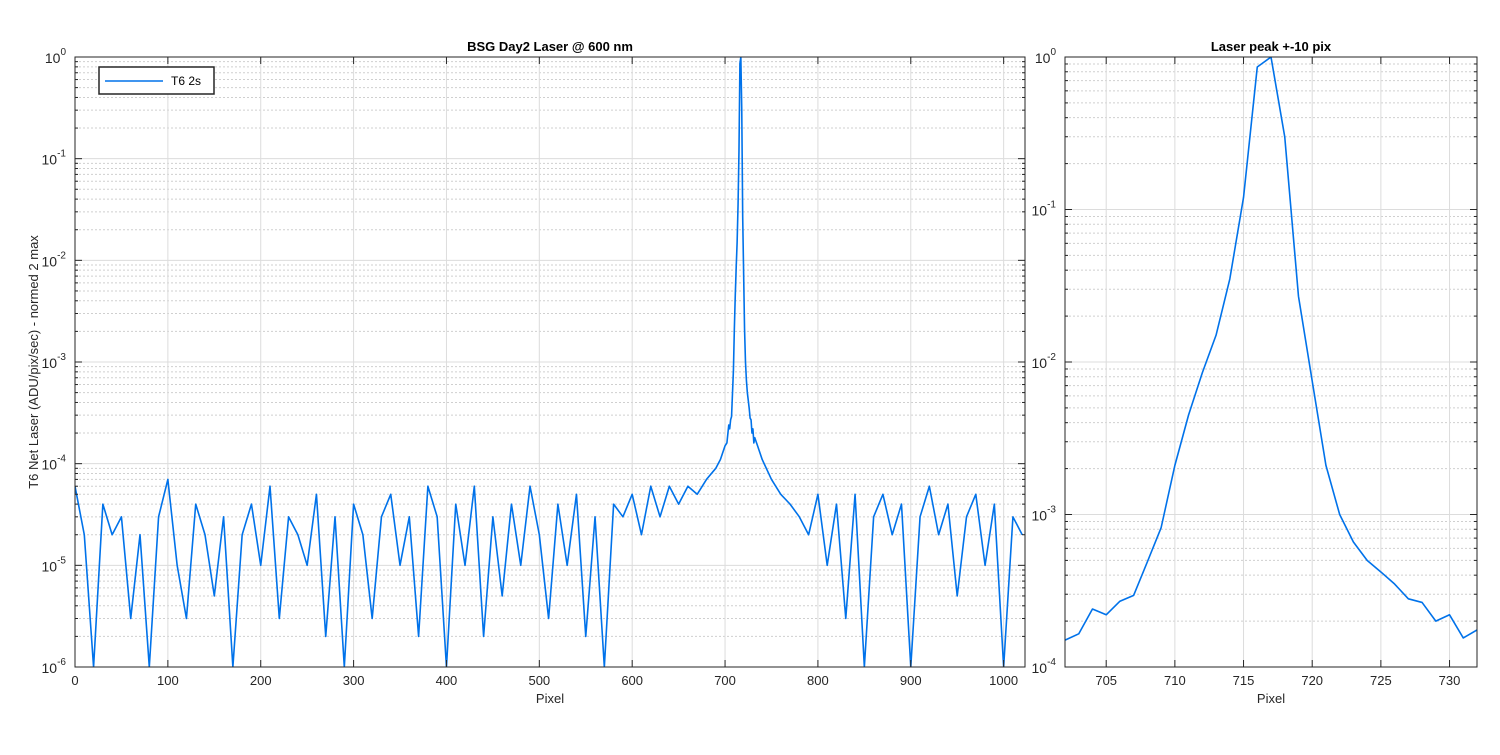 The image size is (1500, 755). What do you see at coordinates (61, 662) in the screenshot?
I see `y-tick-exponent: -6` at bounding box center [61, 662].